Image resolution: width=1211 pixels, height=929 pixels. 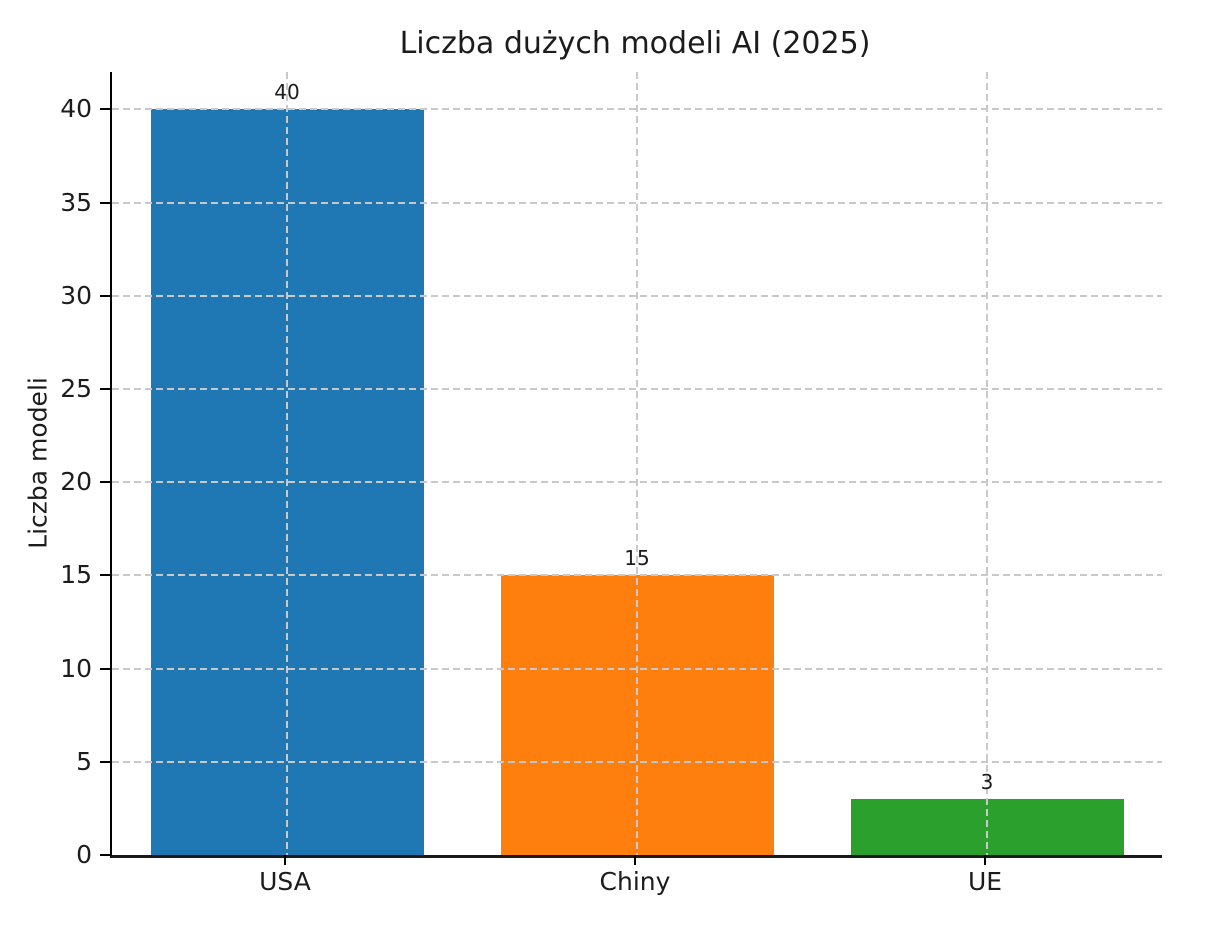 I want to click on y-tick-label: 15, so click(x=76, y=575).